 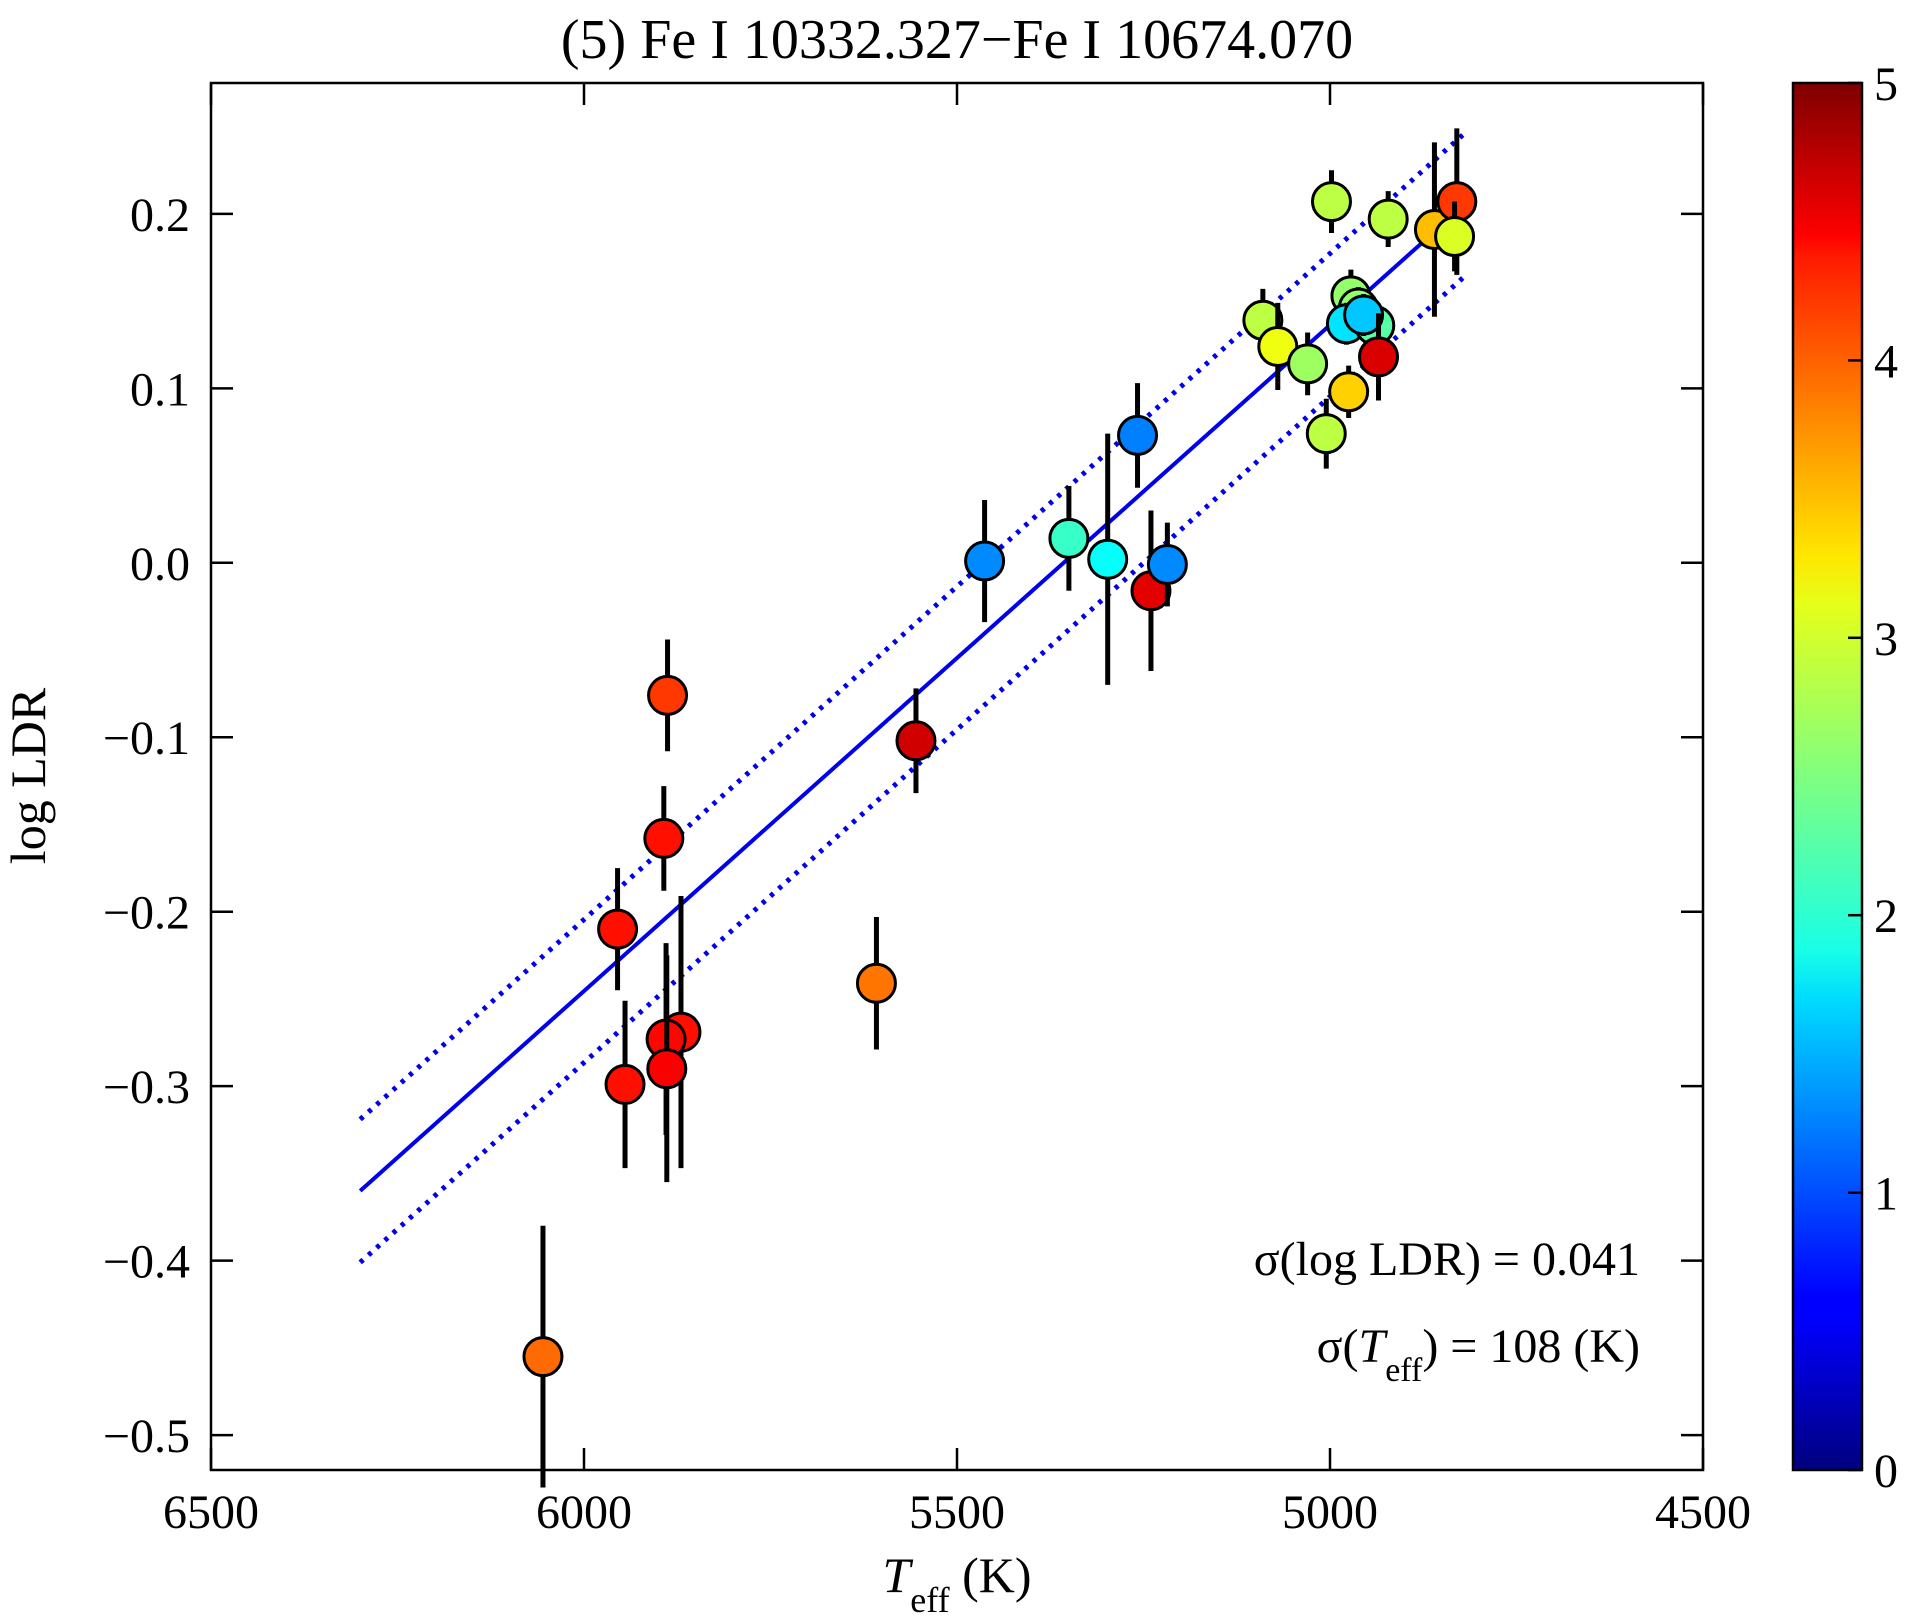 I want to click on y-tick-label: −0.1, so click(x=146, y=738).